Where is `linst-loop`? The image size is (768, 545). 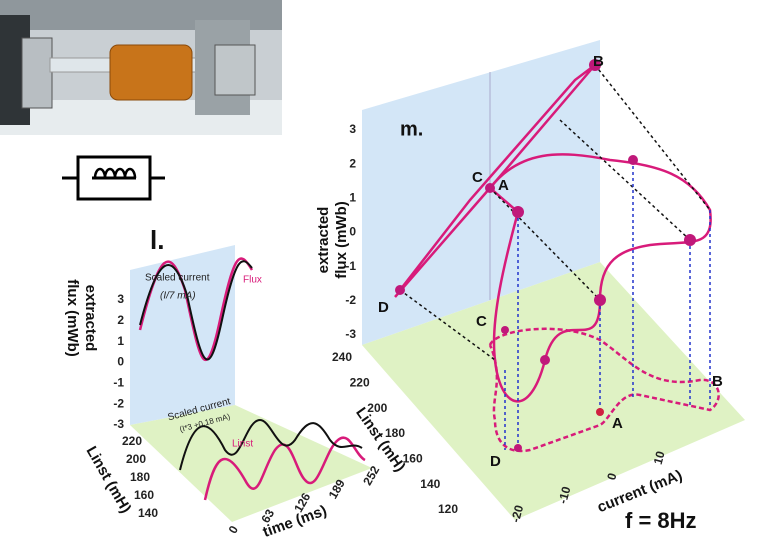 linst-loop is located at coordinates (604, 390).